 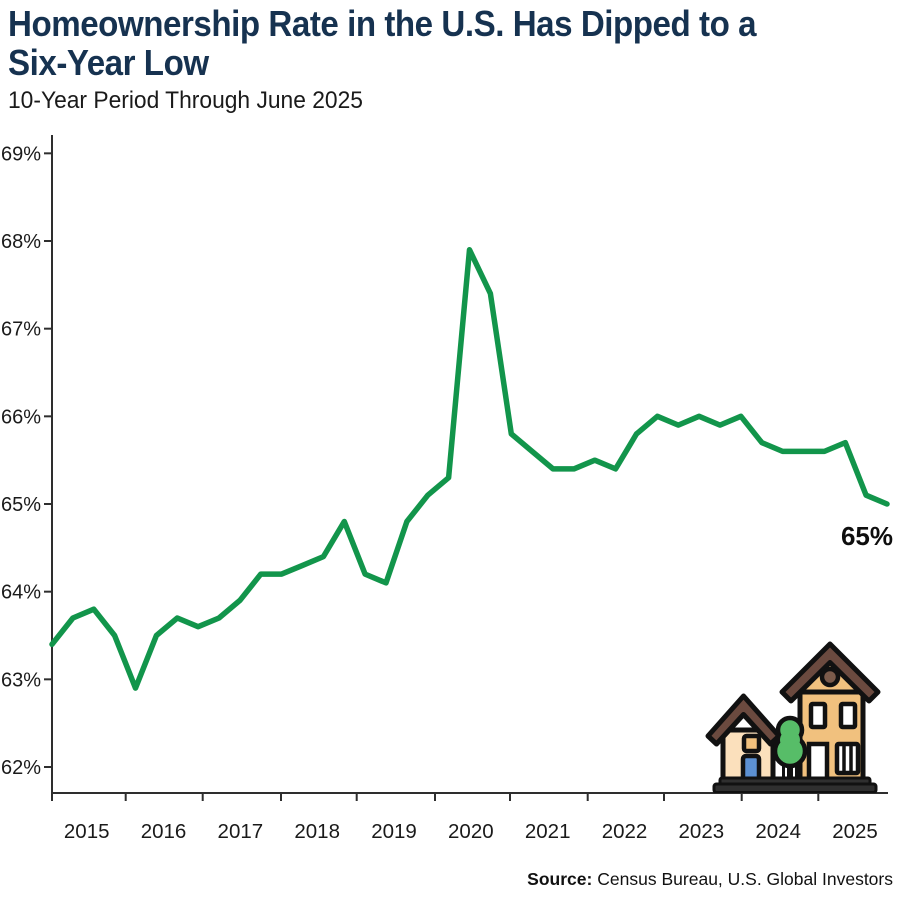 I want to click on houses-illustration, so click(x=793, y=717).